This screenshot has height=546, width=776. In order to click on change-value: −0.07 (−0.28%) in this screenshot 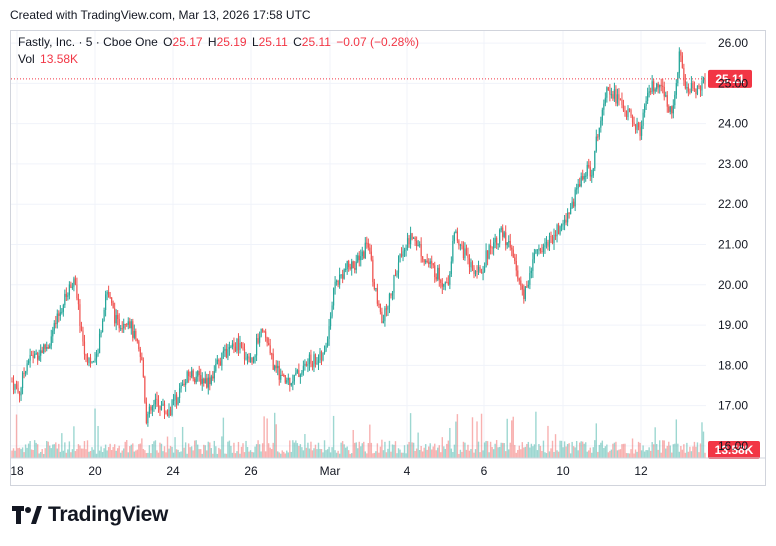, I will do `click(377, 42)`.